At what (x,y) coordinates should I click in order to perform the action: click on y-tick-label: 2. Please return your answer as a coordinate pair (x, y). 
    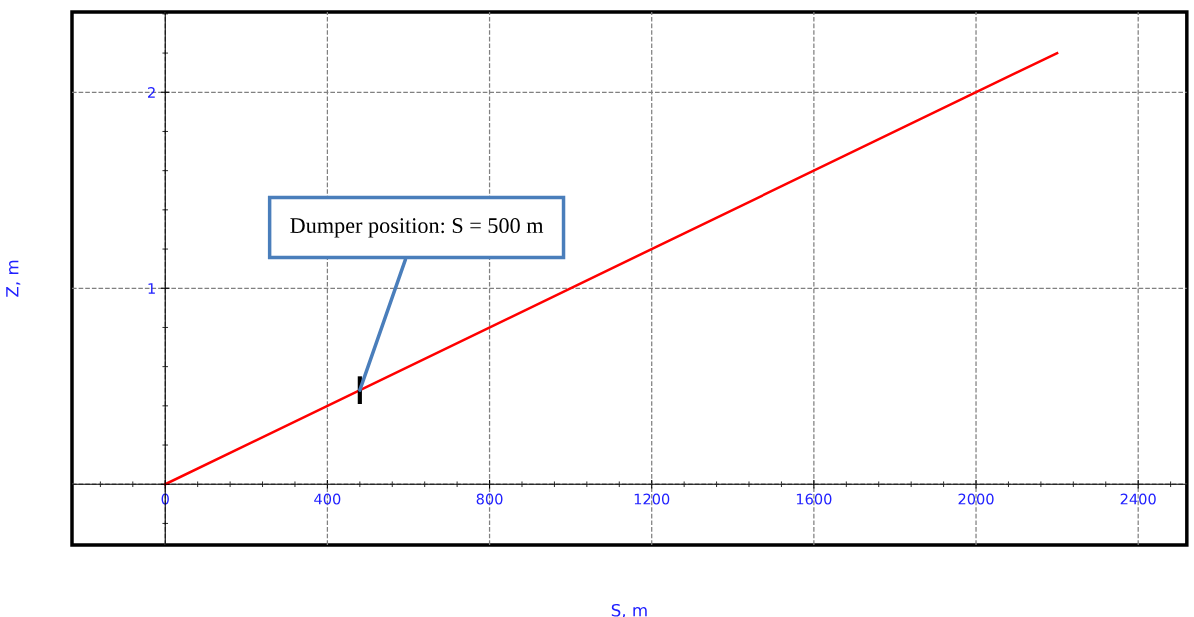
    Looking at the image, I should click on (151, 92).